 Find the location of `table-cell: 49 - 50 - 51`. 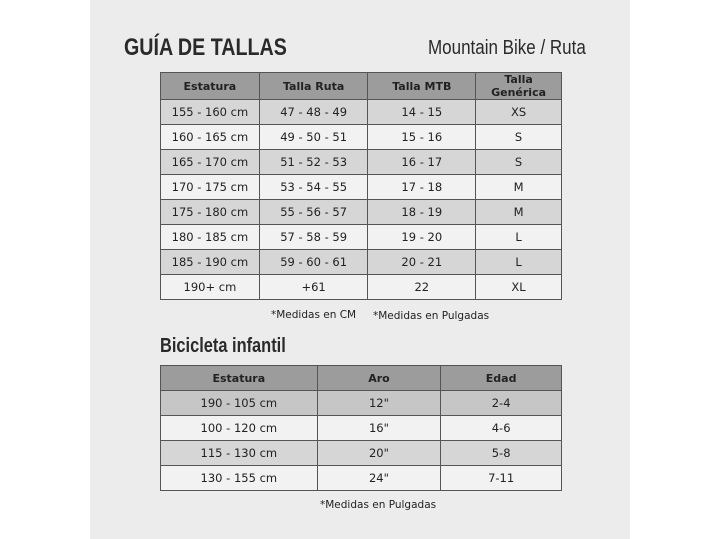

table-cell: 49 - 50 - 51 is located at coordinates (313, 137).